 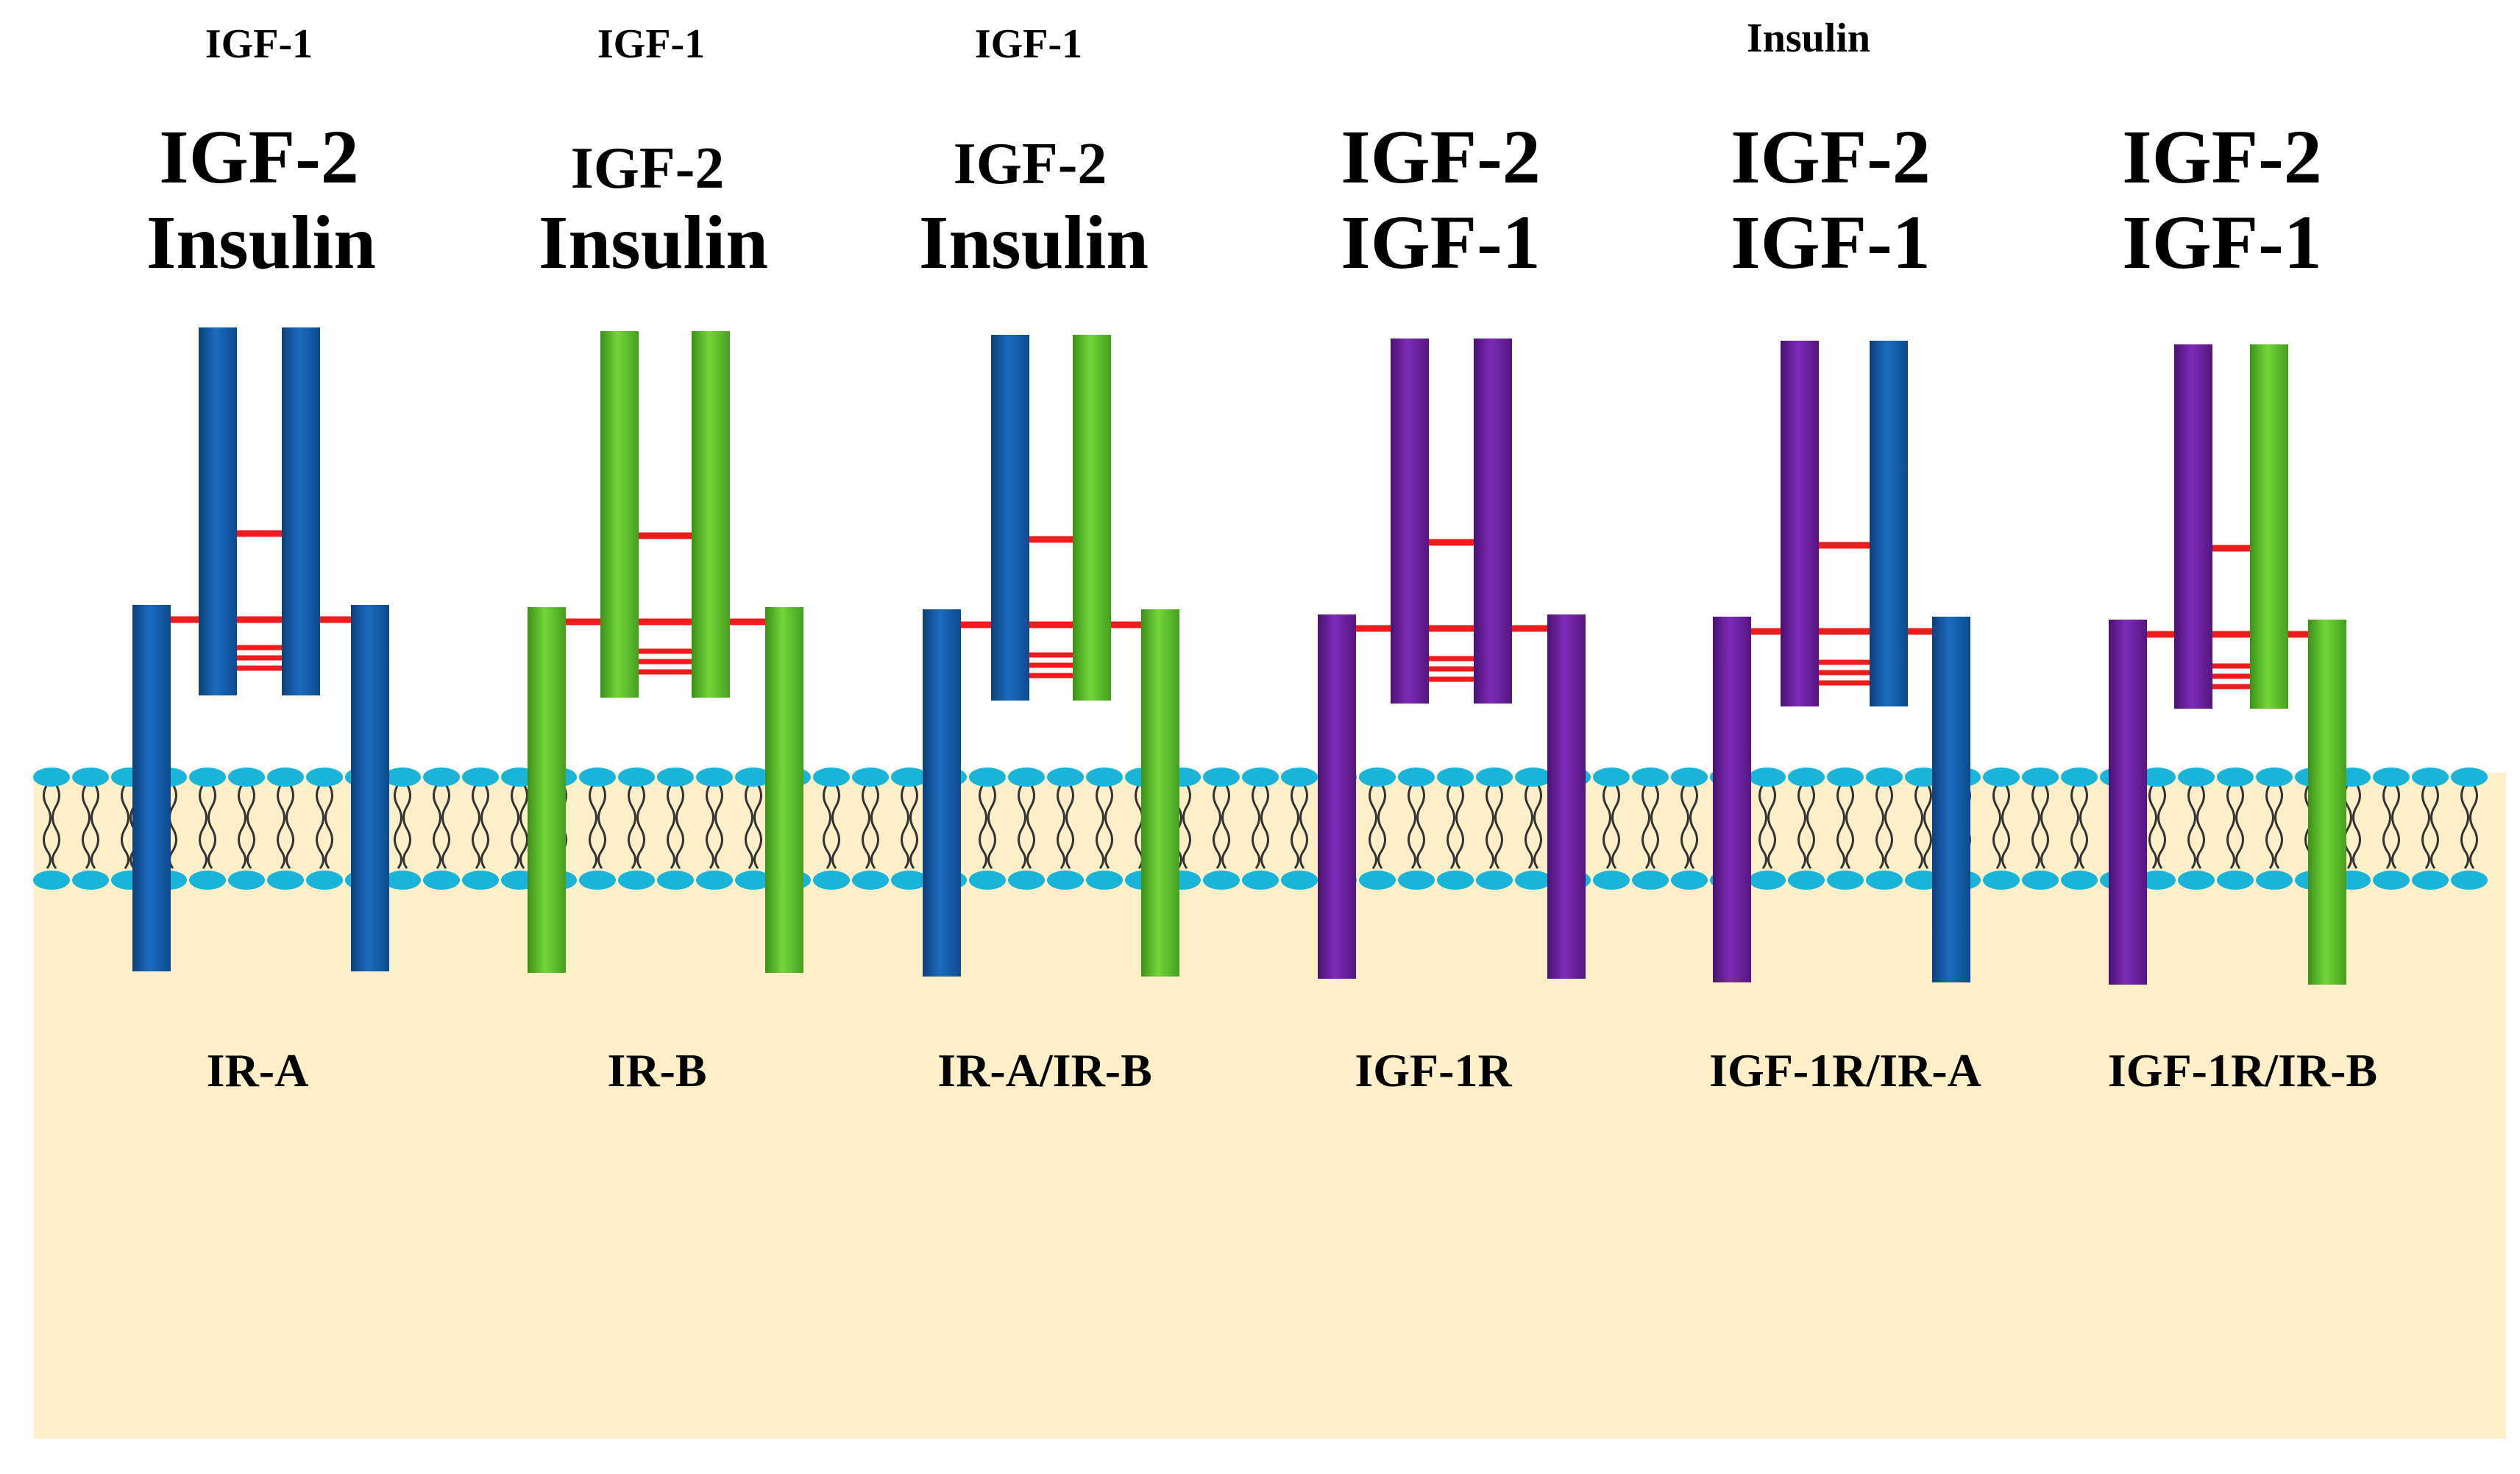 I want to click on receptor-name-igf-1r-ir-b: IGF-1R/IR-B, so click(x=2242, y=1070).